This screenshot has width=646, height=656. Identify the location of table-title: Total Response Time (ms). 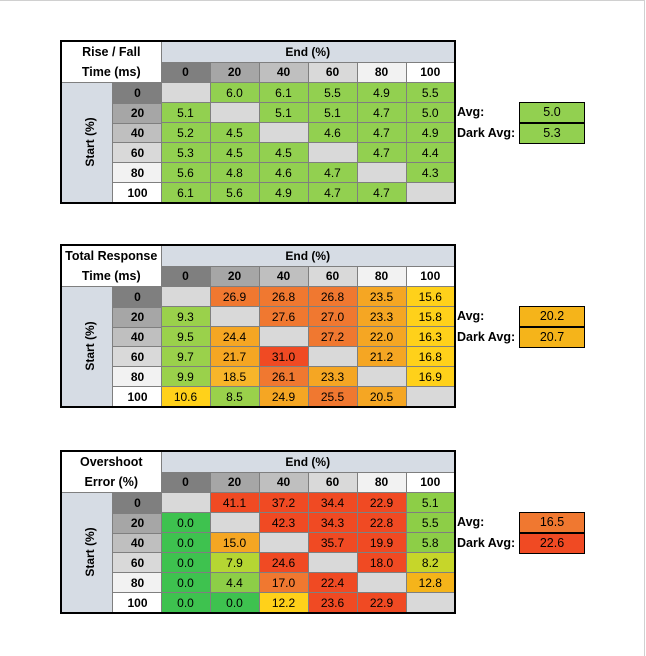
(111, 265).